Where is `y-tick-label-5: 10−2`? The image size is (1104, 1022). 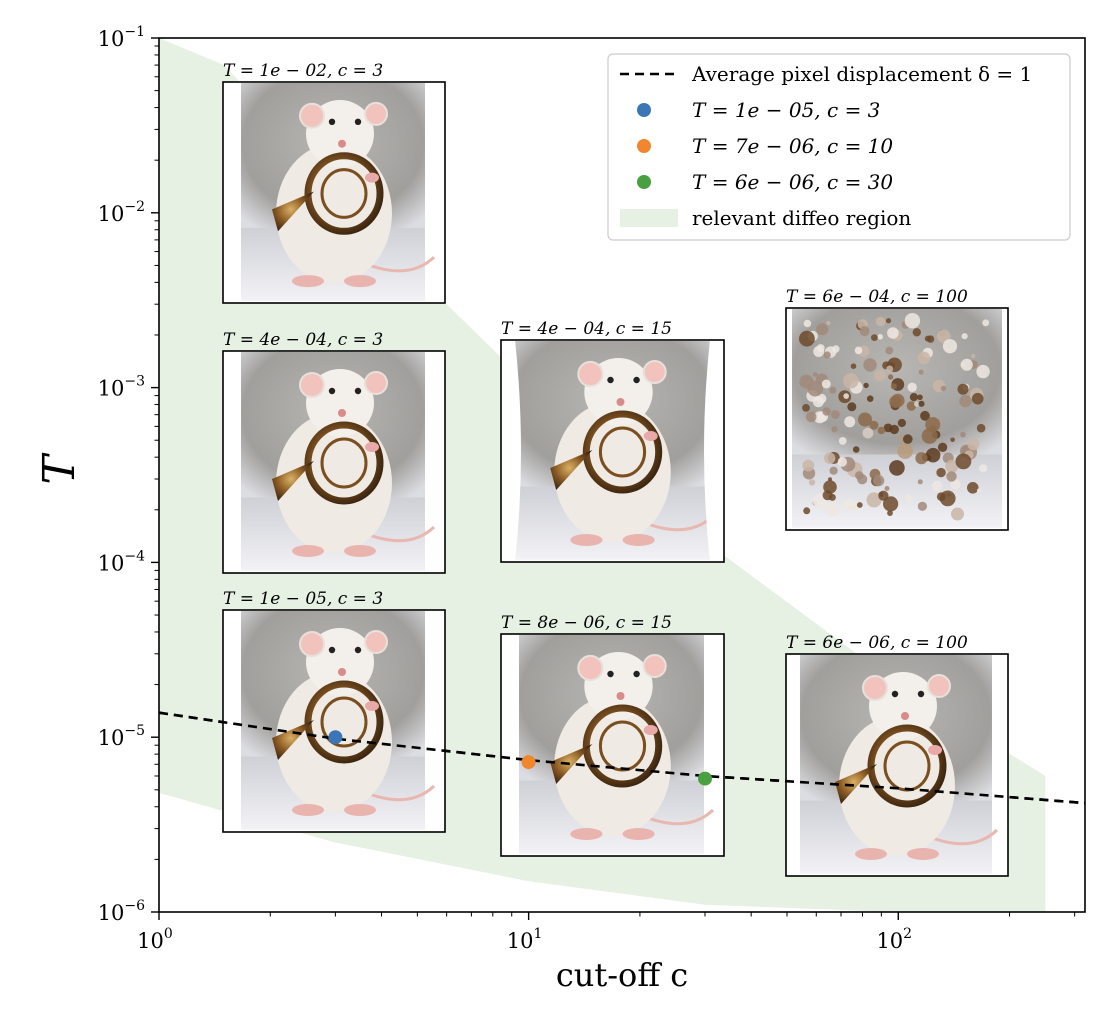 y-tick-label-5: 10−2 is located at coordinates (121, 212).